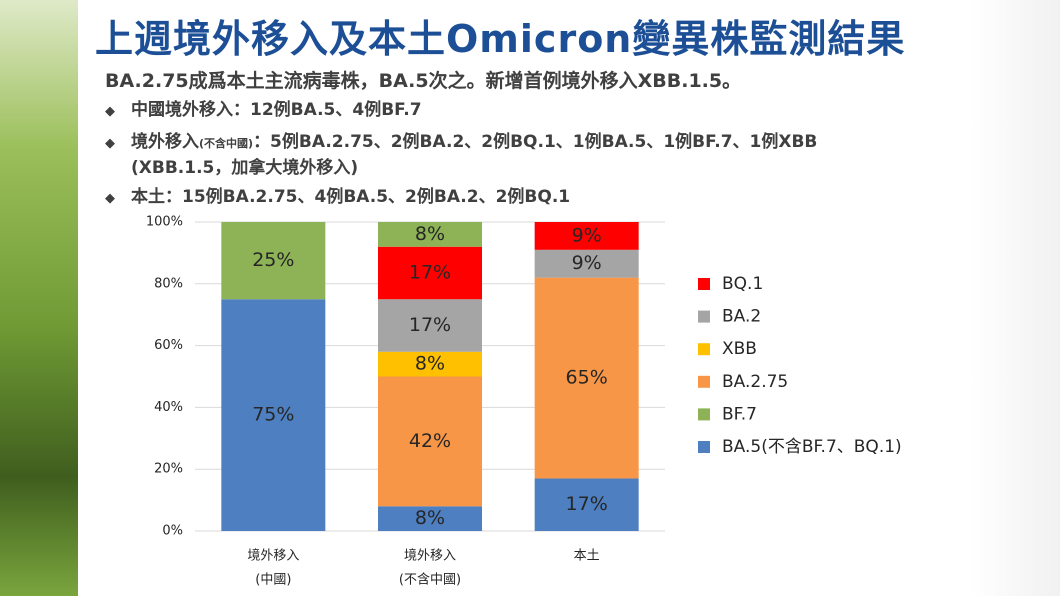 Image resolution: width=1060 pixels, height=596 pixels. Describe the element at coordinates (430, 580) in the screenshot. I see `x-tick-label: (不含中國)` at that location.